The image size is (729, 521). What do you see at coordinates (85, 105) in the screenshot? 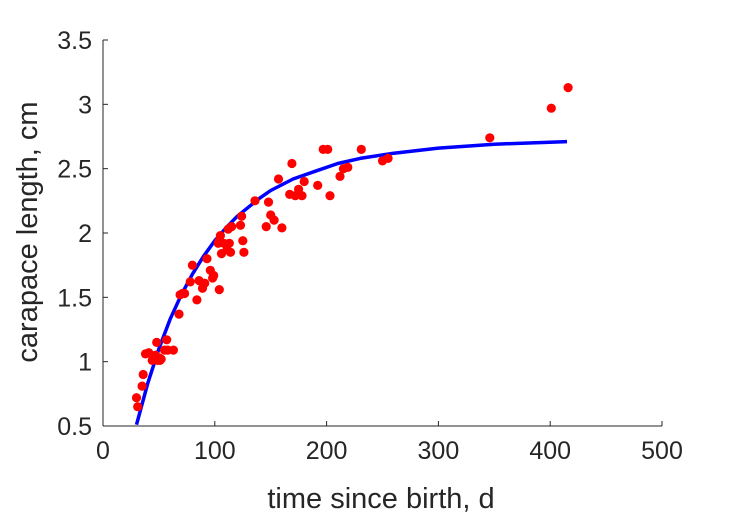
I see `y-tick-label: 3` at bounding box center [85, 105].